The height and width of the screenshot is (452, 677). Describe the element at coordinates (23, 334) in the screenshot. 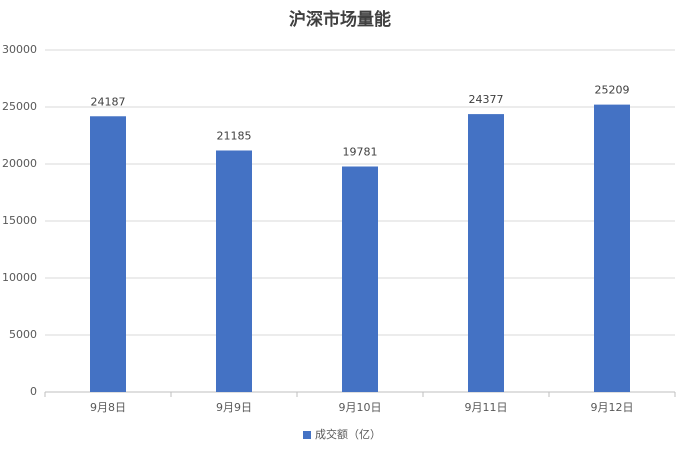

I see `y-tick-label: 5000` at that location.